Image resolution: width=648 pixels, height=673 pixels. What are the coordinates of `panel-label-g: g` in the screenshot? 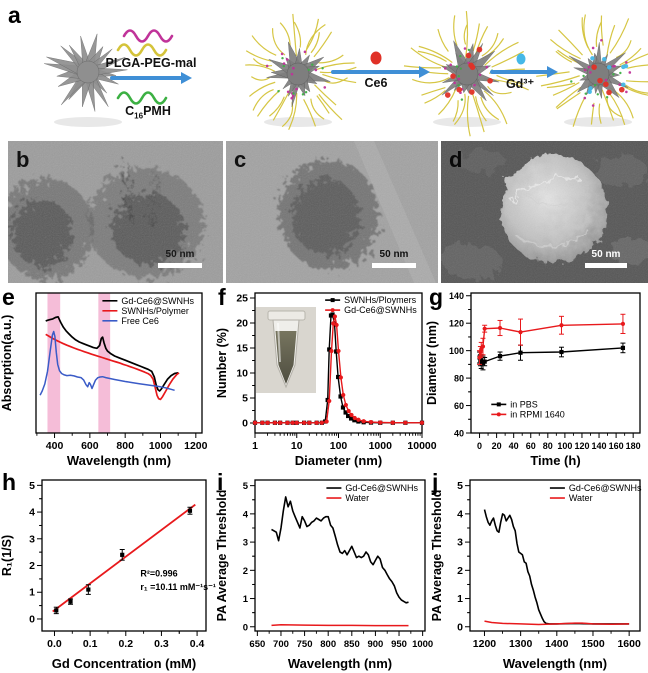 It's located at (436, 297).